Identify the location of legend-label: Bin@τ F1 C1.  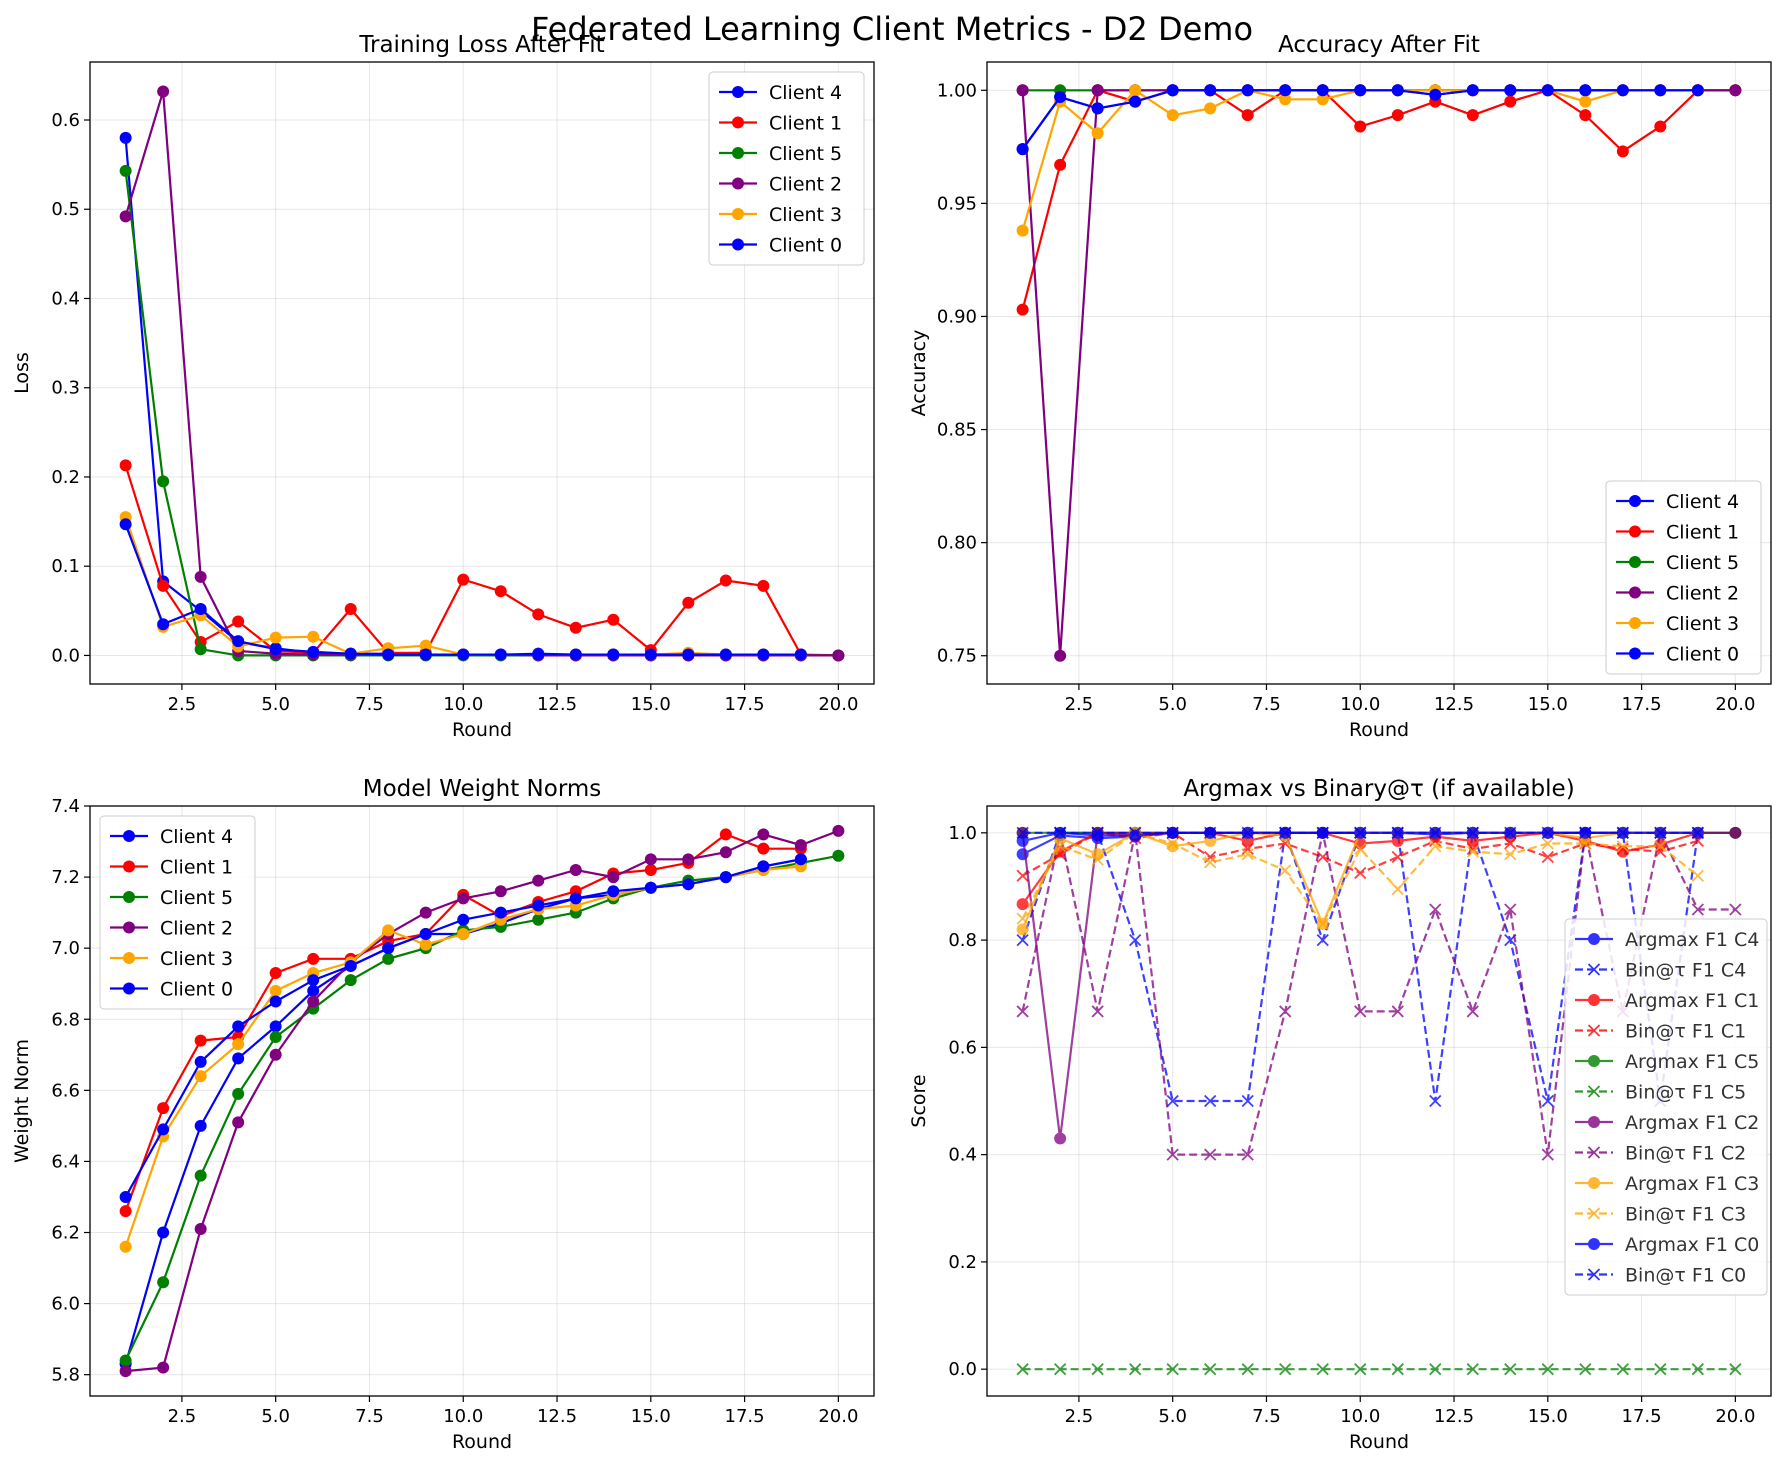
(1685, 1032).